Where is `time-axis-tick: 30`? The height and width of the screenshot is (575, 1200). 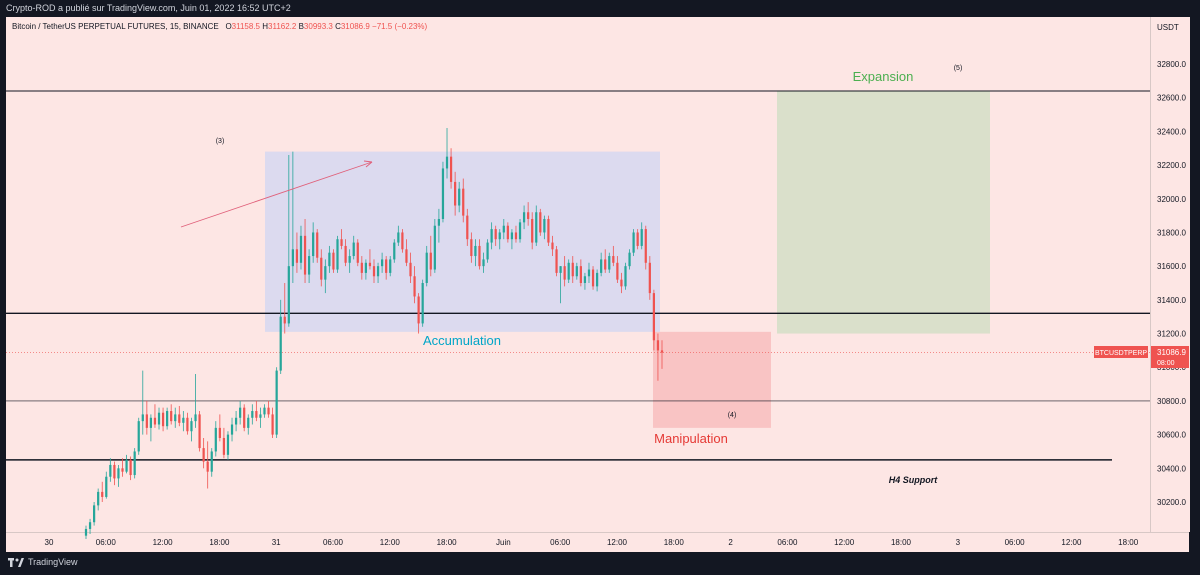
time-axis-tick: 30 is located at coordinates (49, 542).